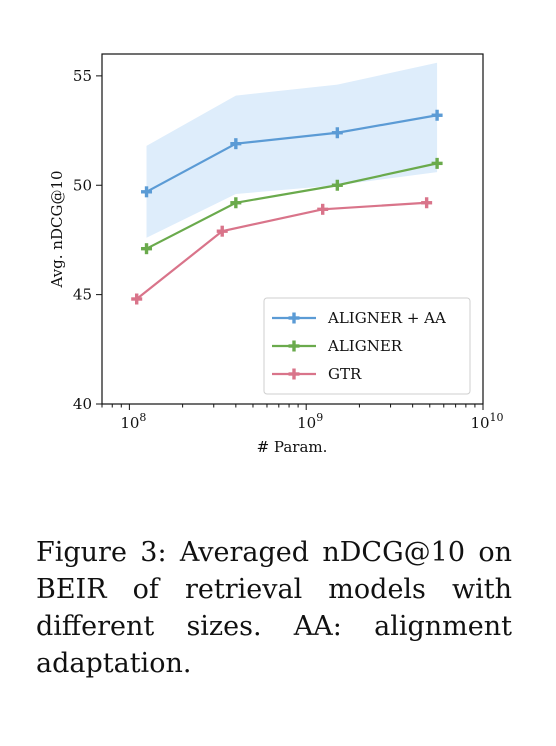 Image resolution: width=556 pixels, height=746 pixels. What do you see at coordinates (133, 421) in the screenshot?
I see `x-tick-label: 10⁸` at bounding box center [133, 421].